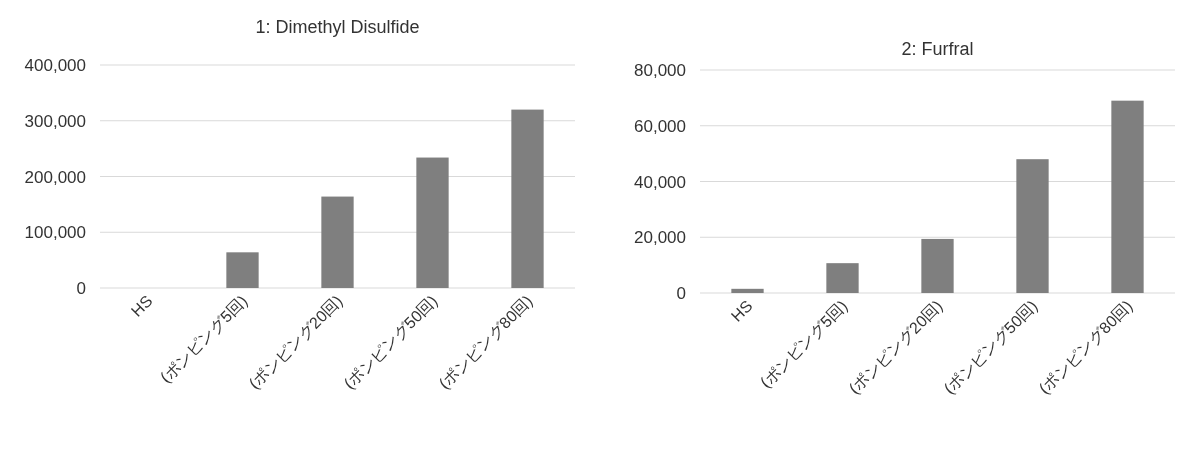 This screenshot has height=456, width=1200. I want to click on y-tick-label: 100,000, so click(55, 233).